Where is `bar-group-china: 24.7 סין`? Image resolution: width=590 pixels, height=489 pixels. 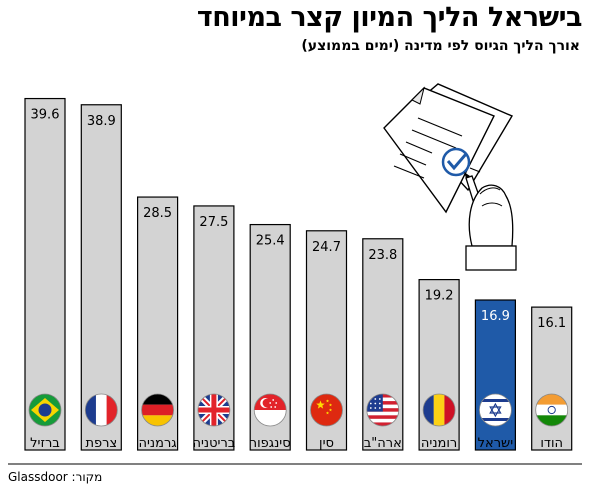
bar-group-china: 24.7 סין is located at coordinates (326, 340).